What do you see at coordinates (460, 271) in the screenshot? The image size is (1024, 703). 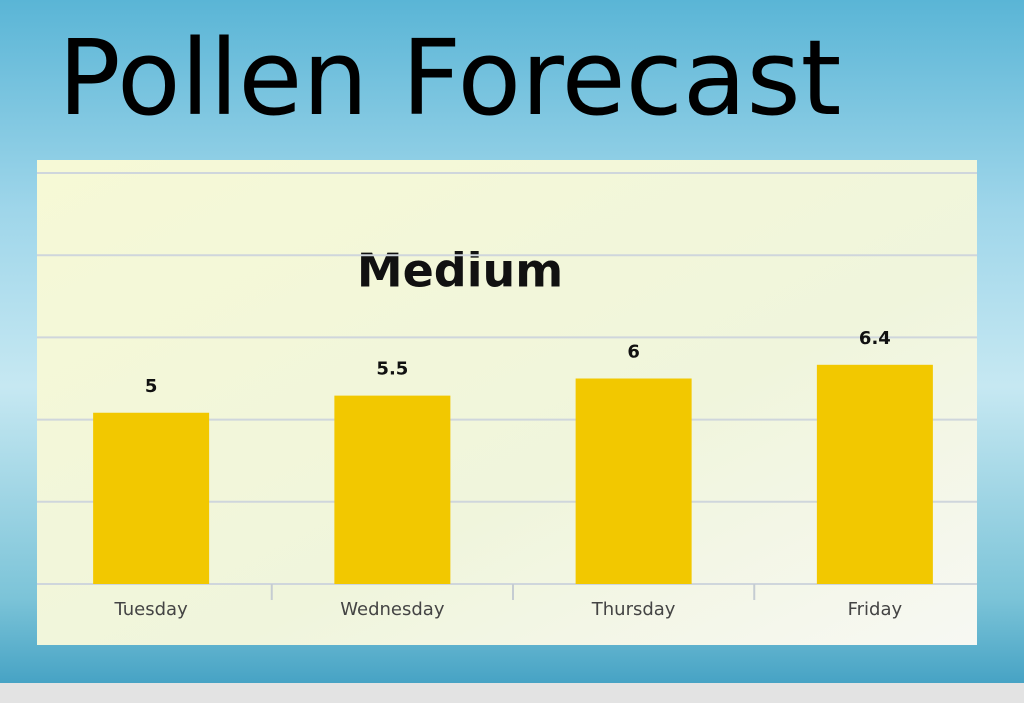 I see `chart-subtitle: Medium` at bounding box center [460, 271].